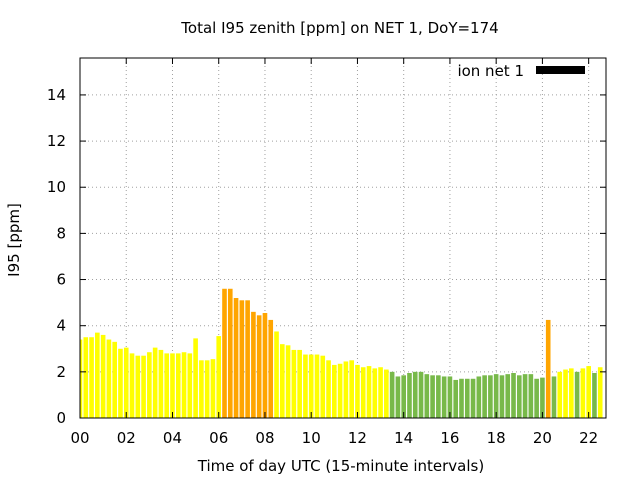 This screenshot has width=640, height=480. Describe the element at coordinates (340, 466) in the screenshot. I see `x-axis-label: Time of day UTC (15-minute intervals)` at that location.